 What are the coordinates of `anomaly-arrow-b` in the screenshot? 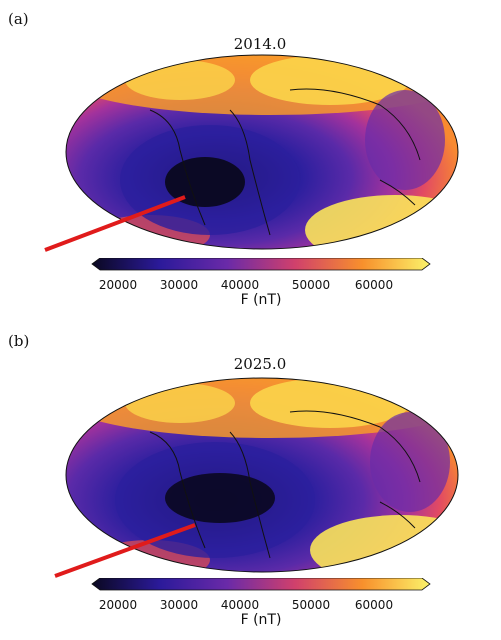 It's located at (125, 550).